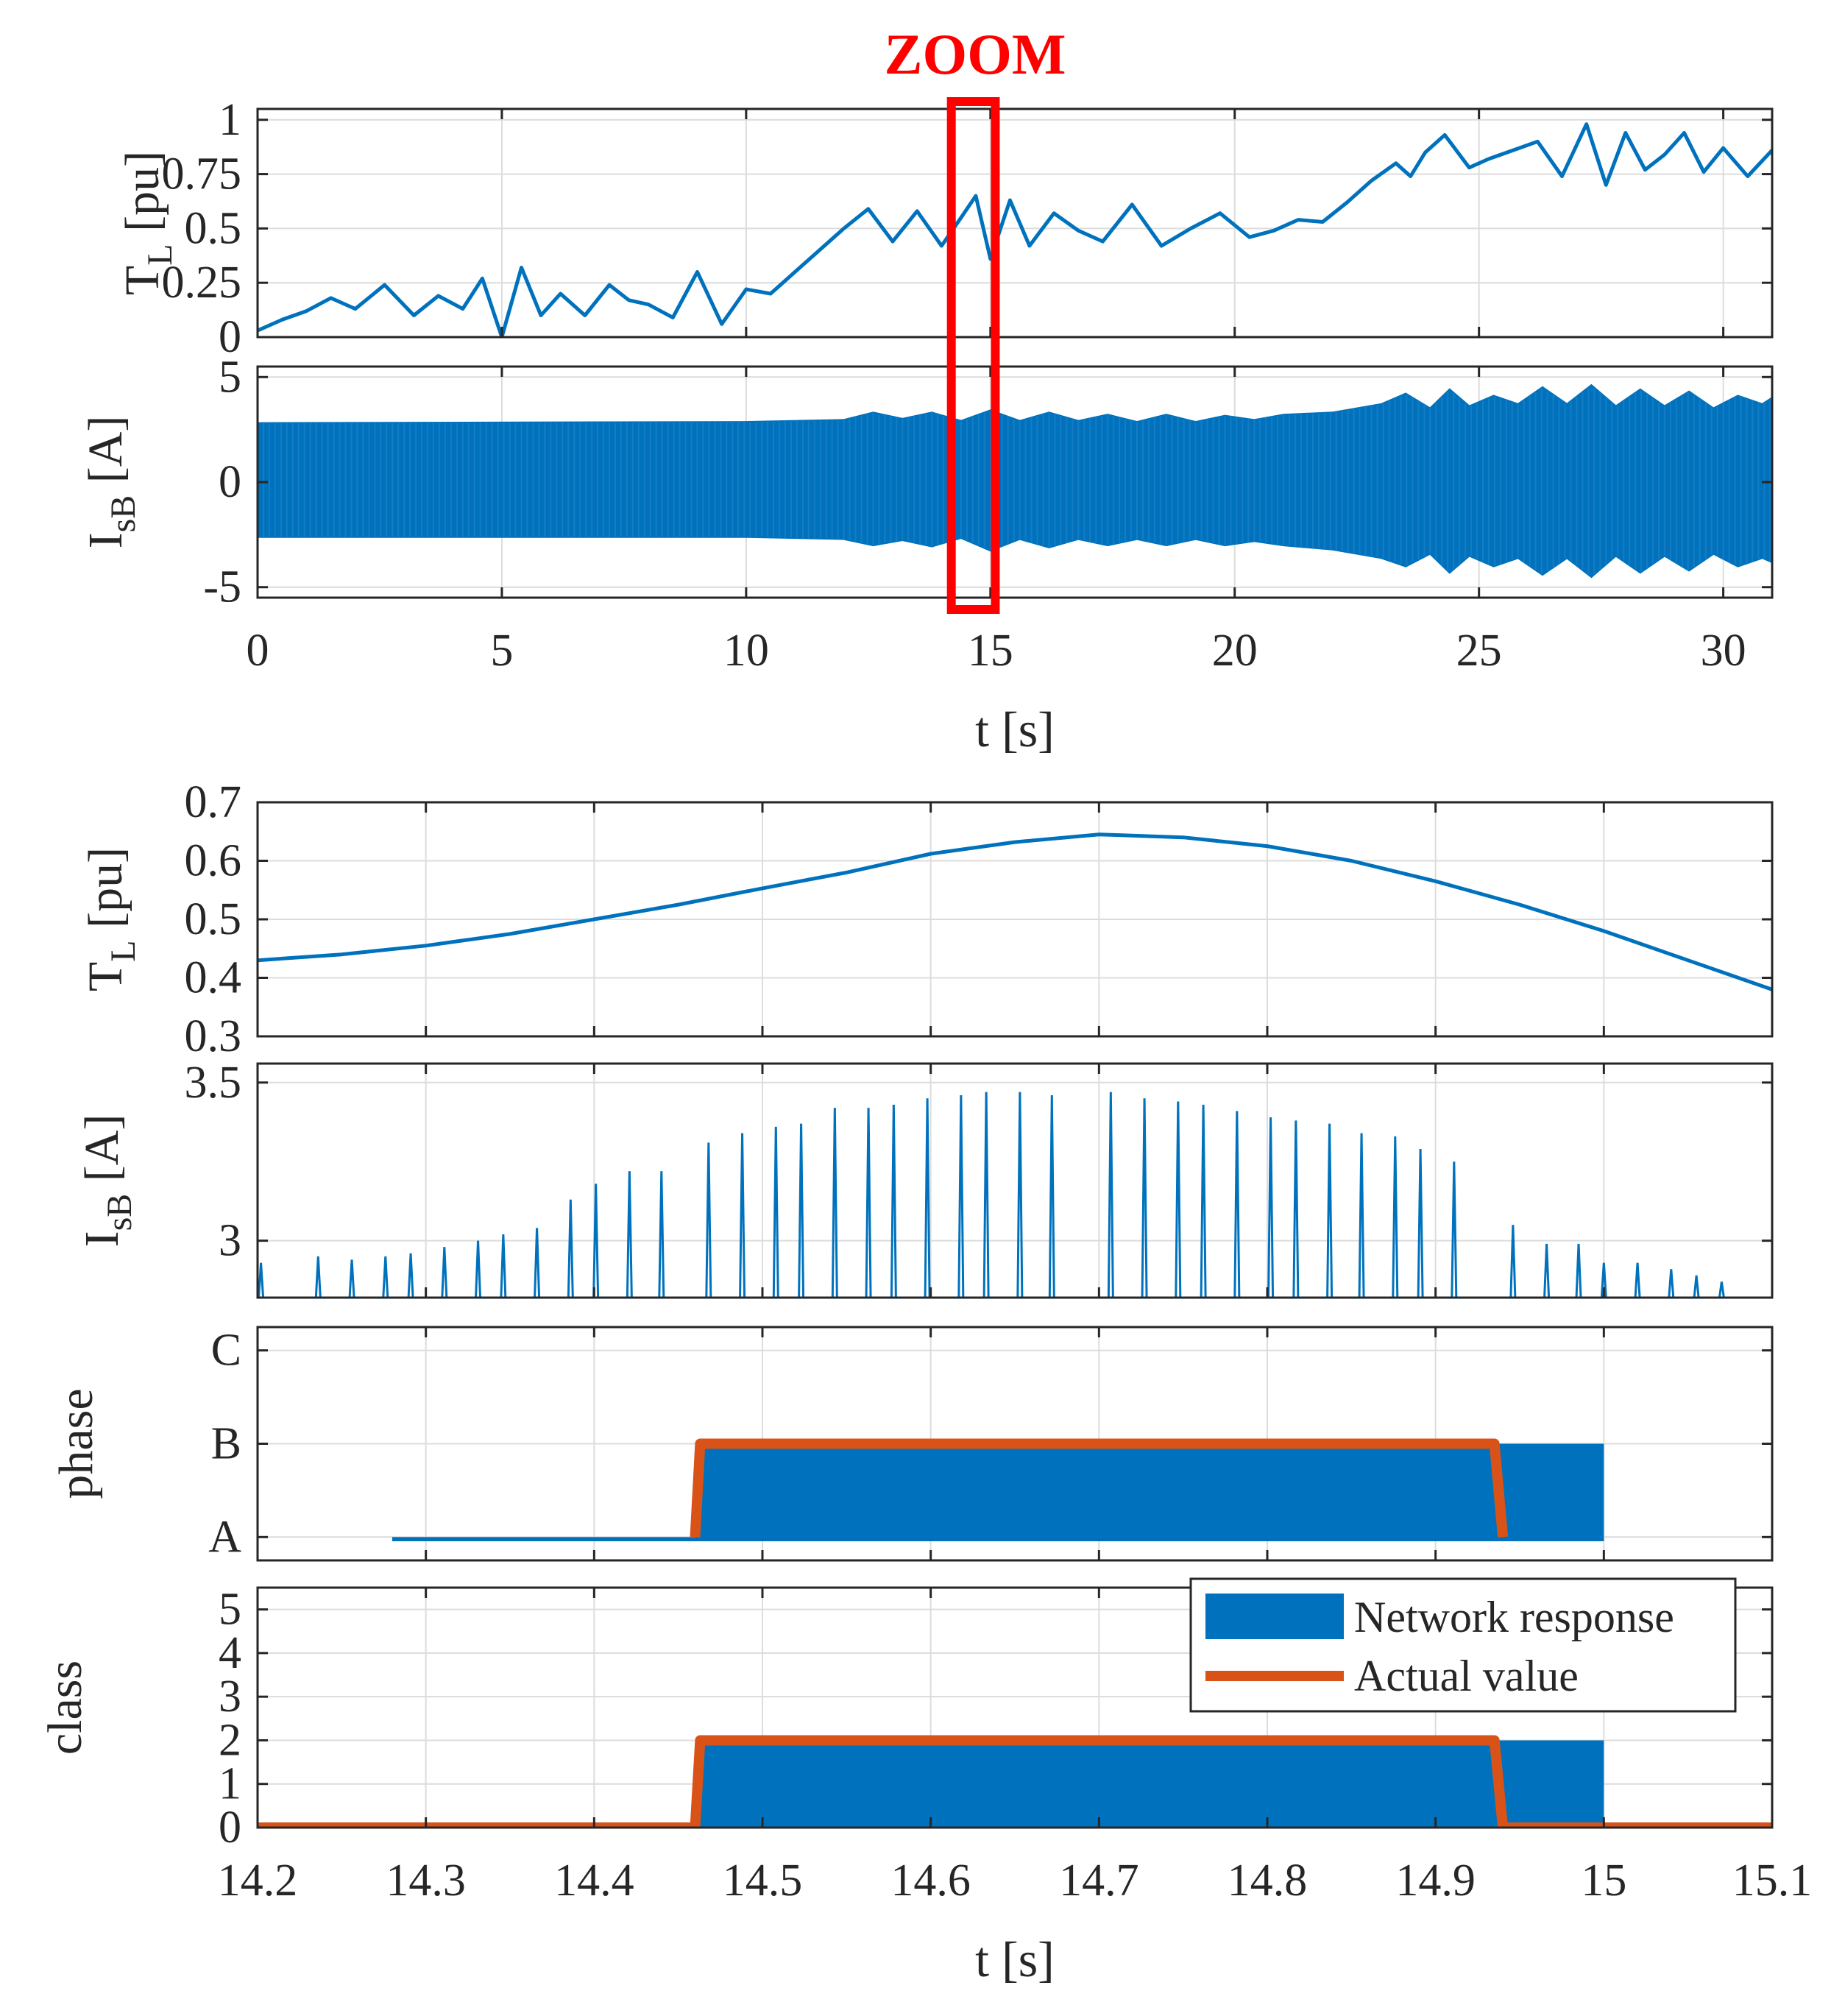  I want to click on y-tick-label: 4, so click(230, 1653).